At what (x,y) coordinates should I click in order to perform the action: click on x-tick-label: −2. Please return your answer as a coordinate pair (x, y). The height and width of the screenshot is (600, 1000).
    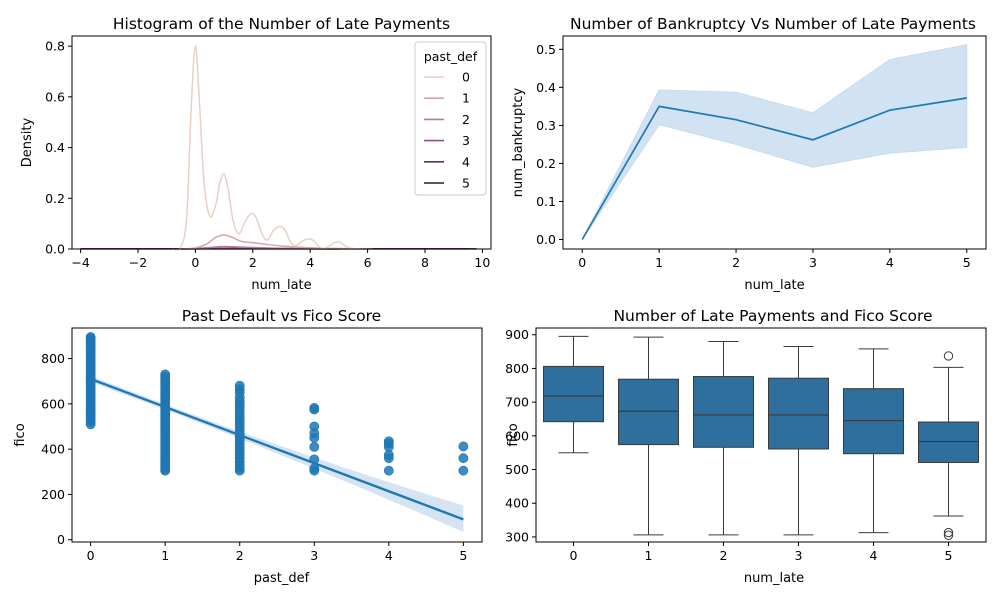
    Looking at the image, I should click on (138, 262).